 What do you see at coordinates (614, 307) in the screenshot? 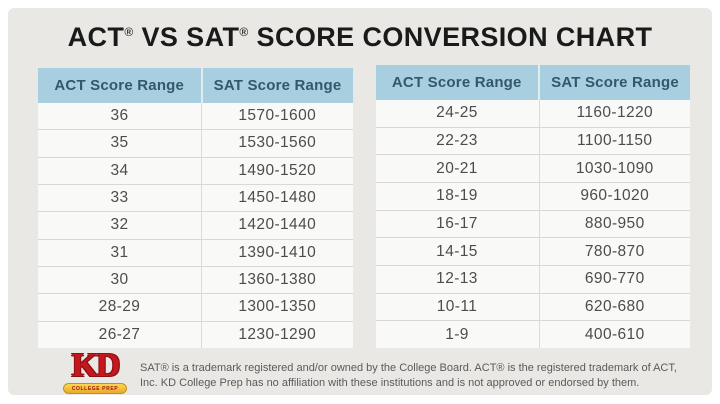
I see `sat-range-cell: 620-680` at bounding box center [614, 307].